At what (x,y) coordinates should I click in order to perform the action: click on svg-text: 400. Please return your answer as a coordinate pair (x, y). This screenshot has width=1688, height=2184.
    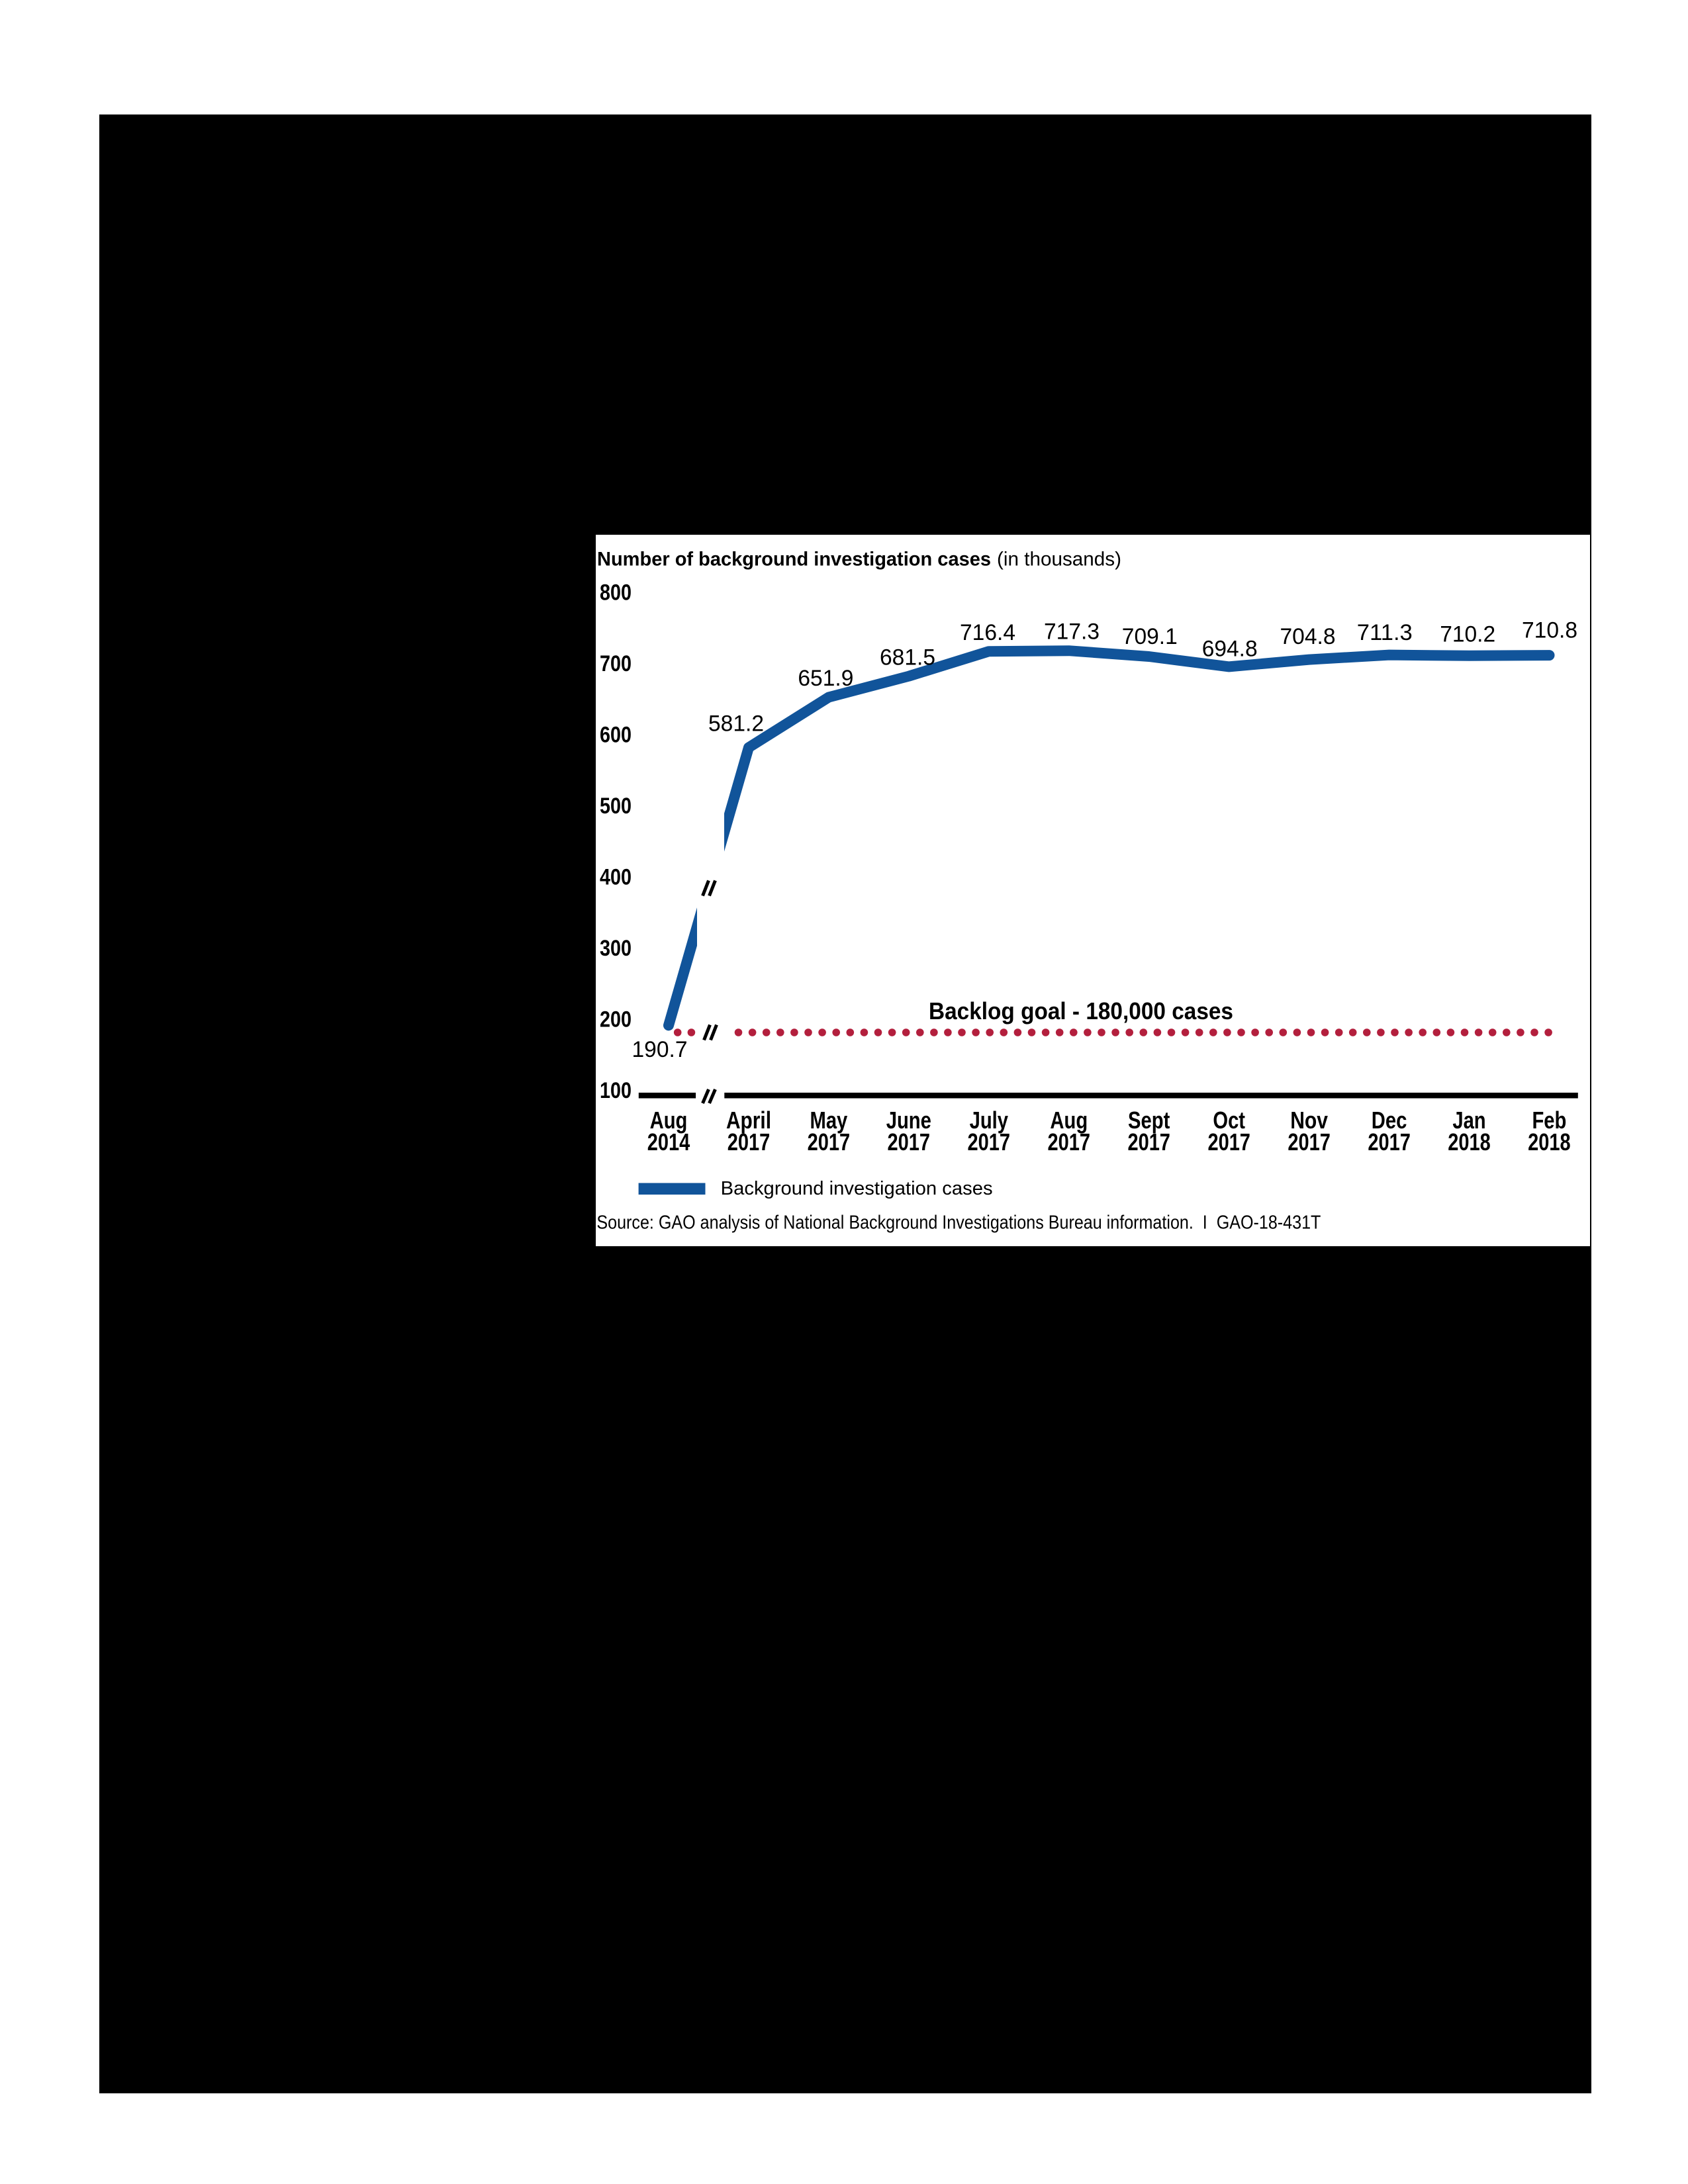
    Looking at the image, I should click on (616, 877).